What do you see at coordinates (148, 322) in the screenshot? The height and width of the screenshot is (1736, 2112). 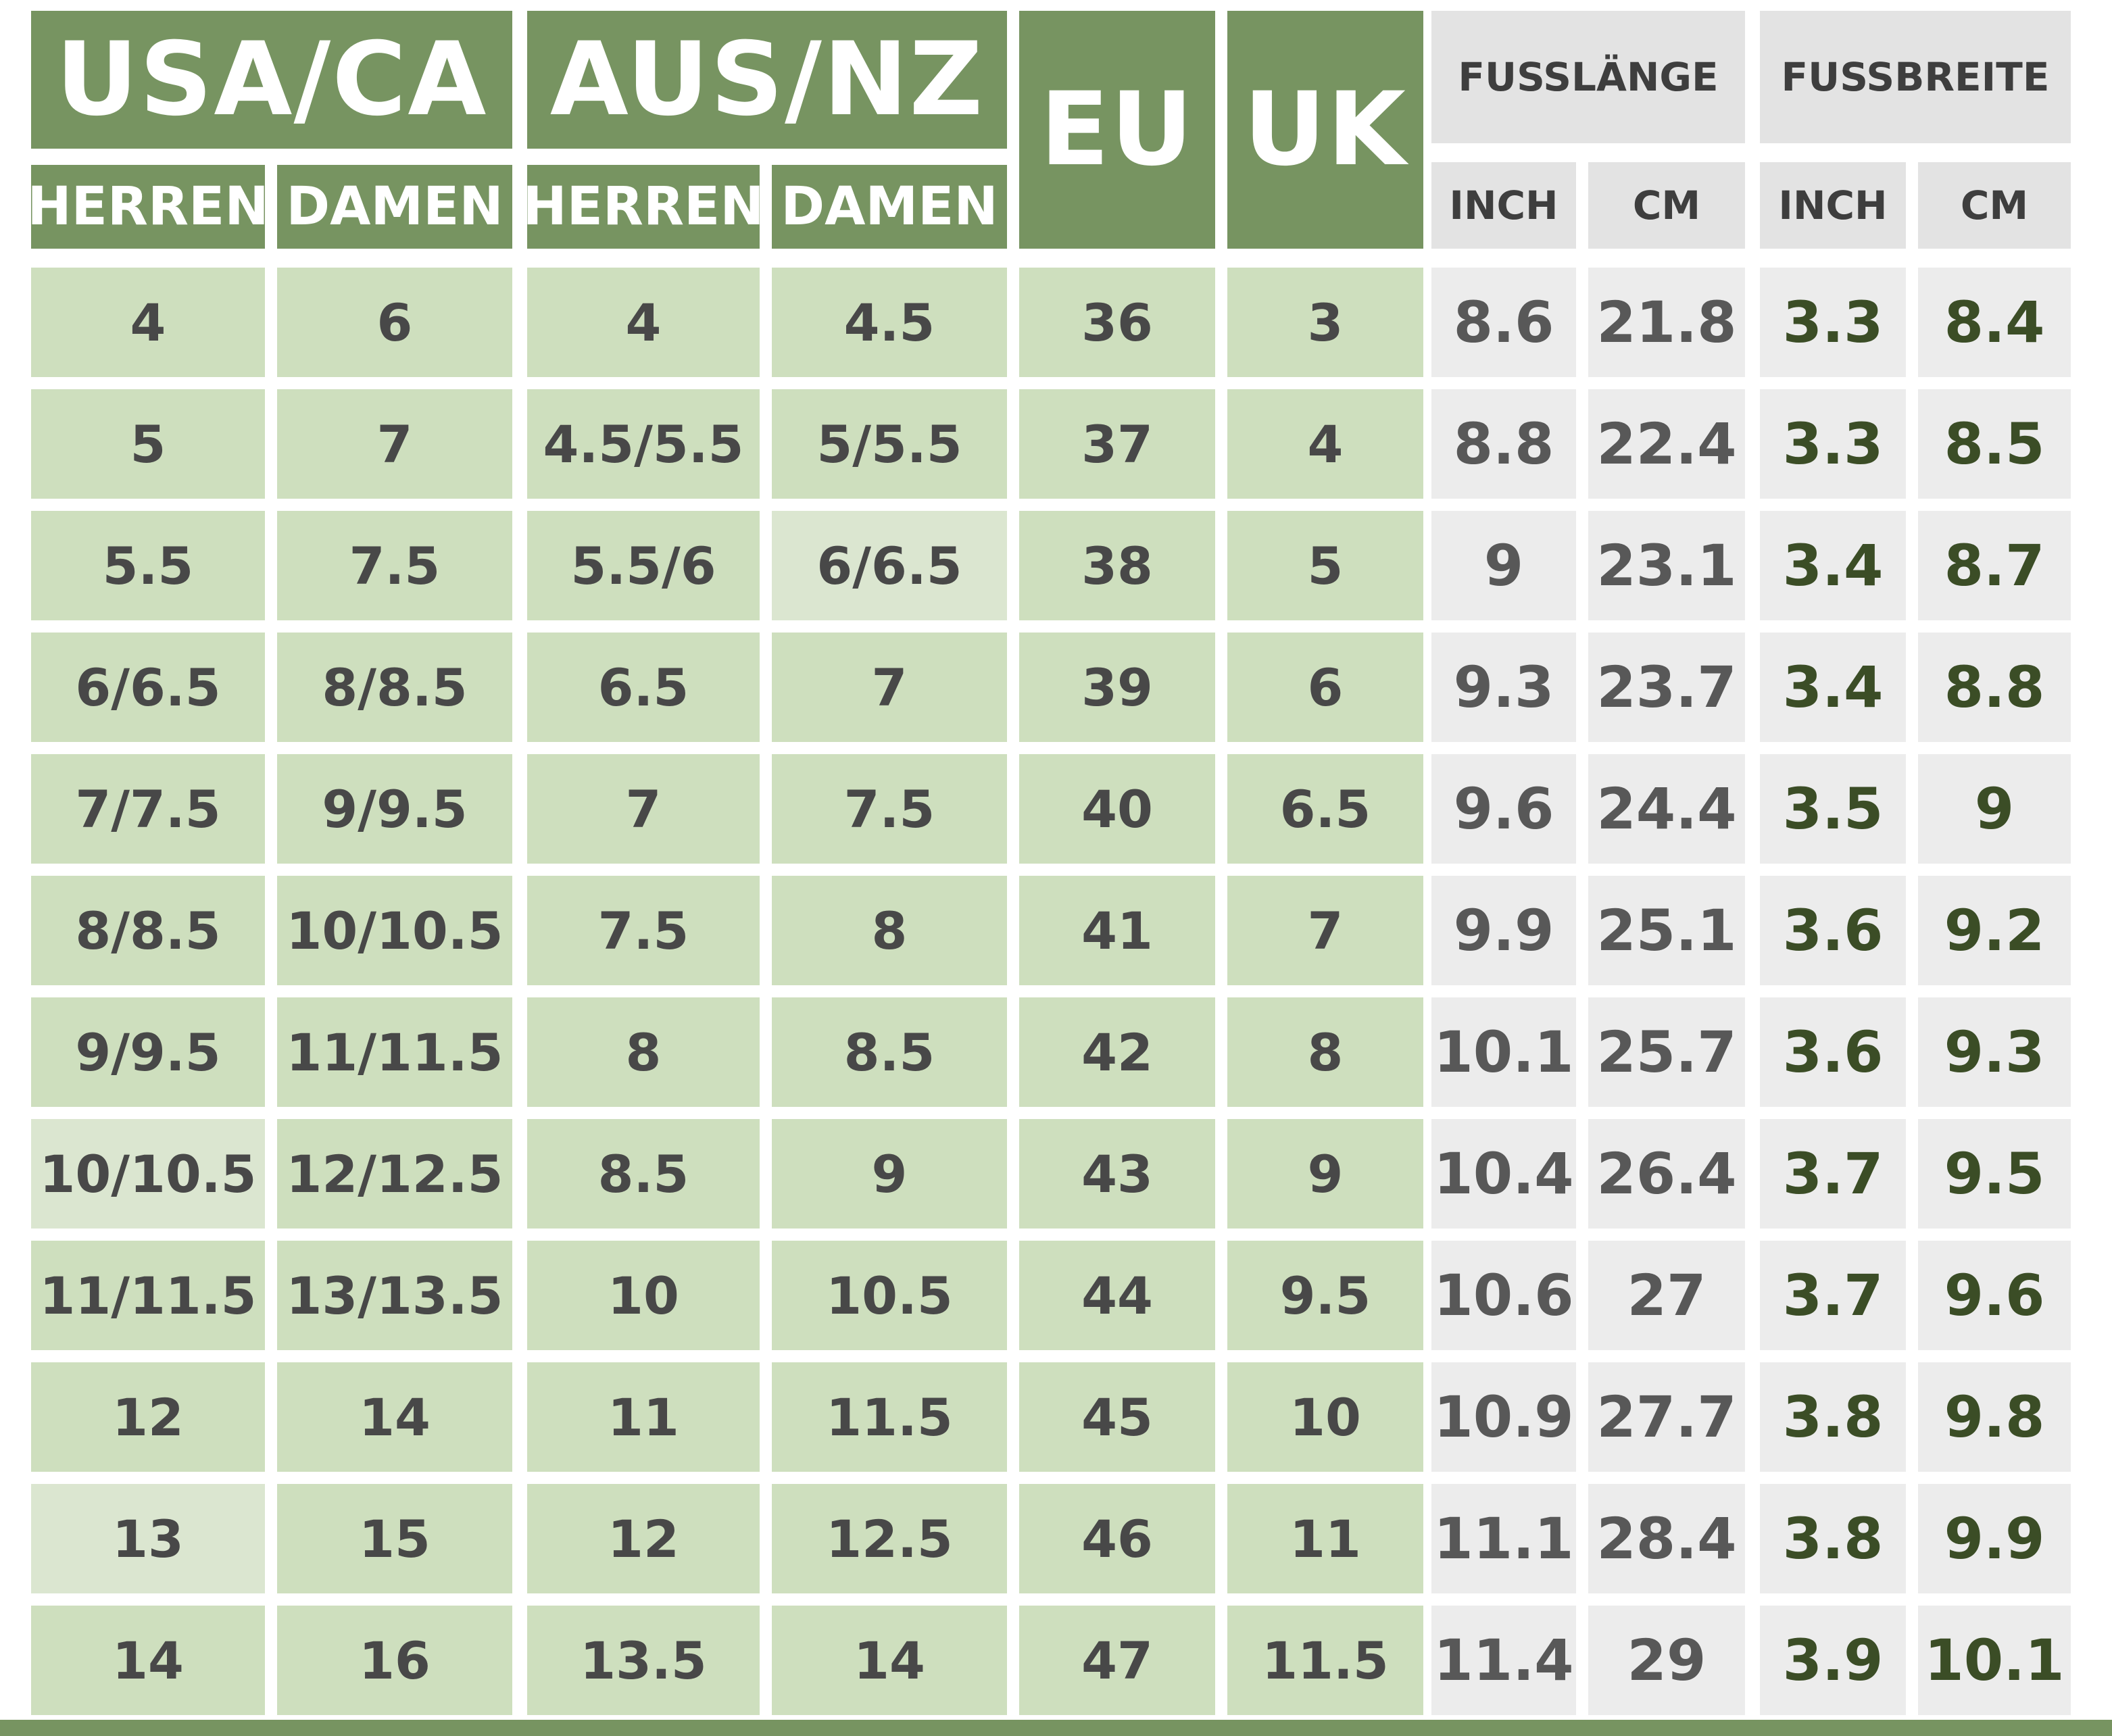 I see `cell-usa-herren: 4` at bounding box center [148, 322].